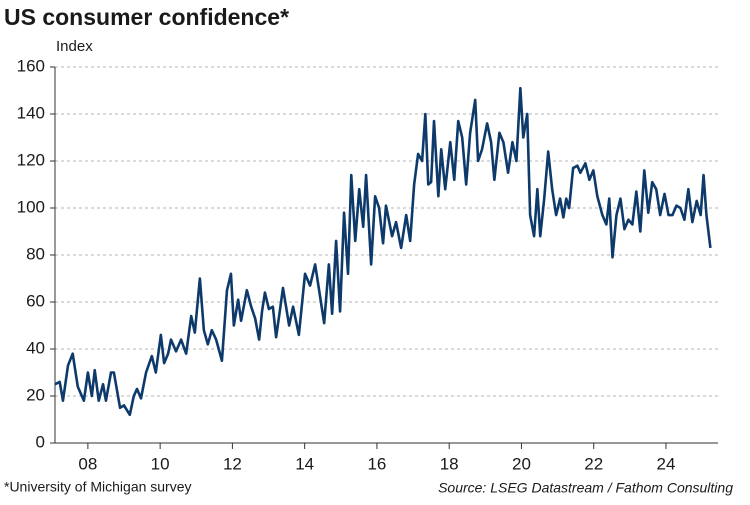 This screenshot has width=750, height=505. Describe the element at coordinates (449, 463) in the screenshot. I see `x-tick-label: 18` at that location.